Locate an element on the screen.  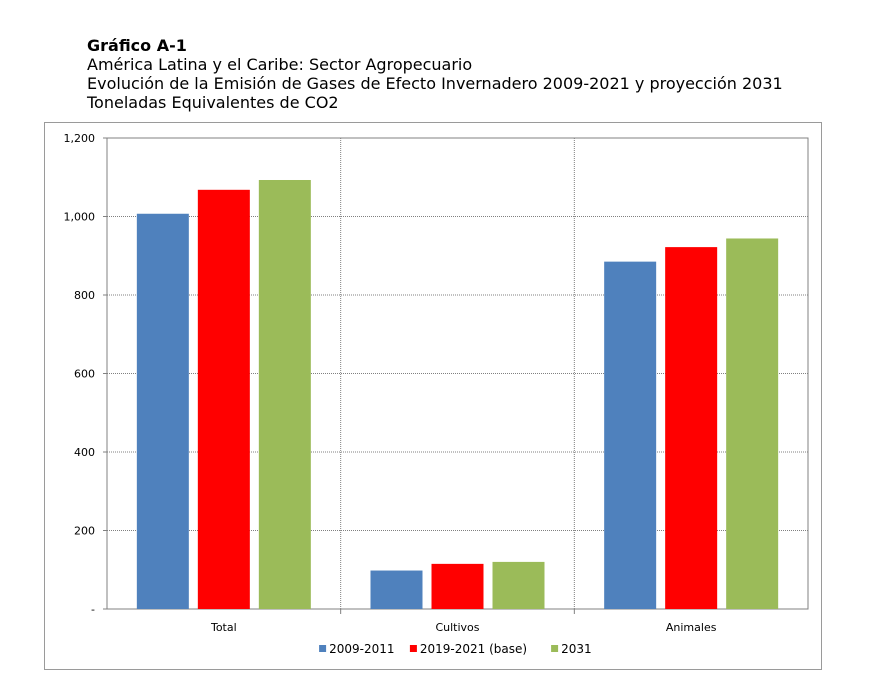
y-tick-label: 1,200 is located at coordinates (80, 138).